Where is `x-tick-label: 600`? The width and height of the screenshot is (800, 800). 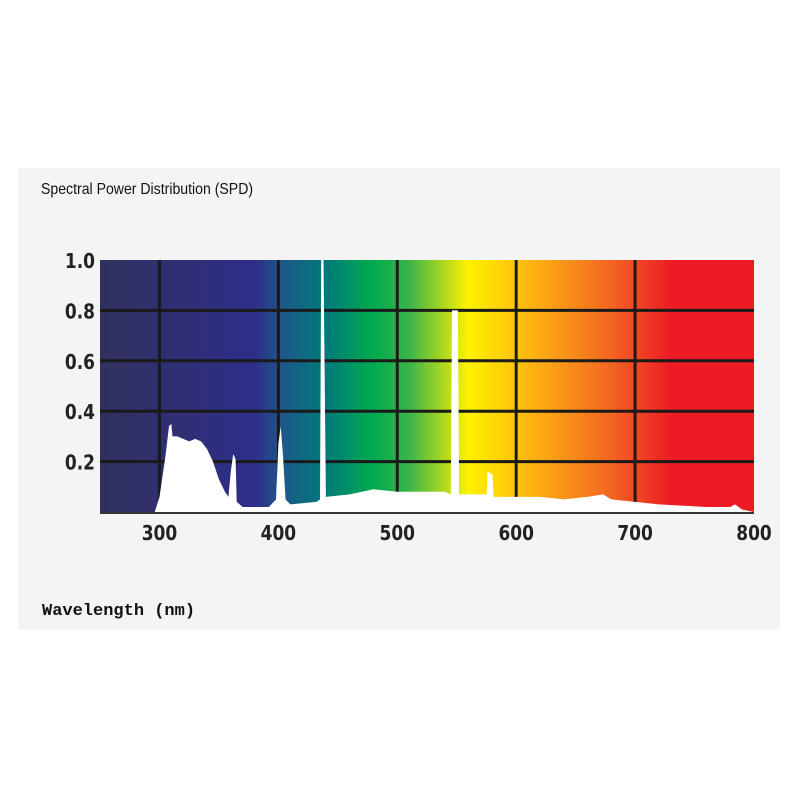
x-tick-label: 600 is located at coordinates (516, 534).